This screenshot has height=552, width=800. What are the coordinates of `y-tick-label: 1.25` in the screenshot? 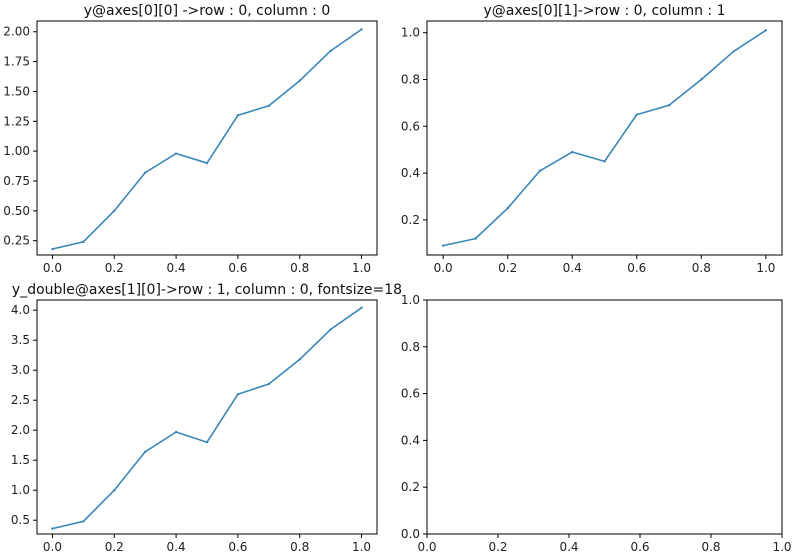 It's located at (16, 121).